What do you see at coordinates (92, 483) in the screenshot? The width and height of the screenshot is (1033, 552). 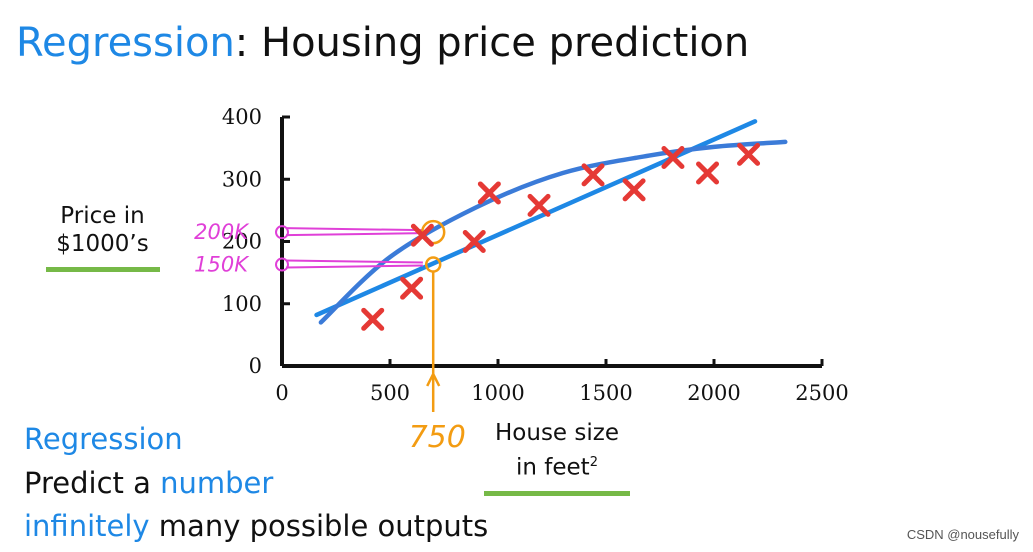 I see `predict-prefix: Predict a` at bounding box center [92, 483].